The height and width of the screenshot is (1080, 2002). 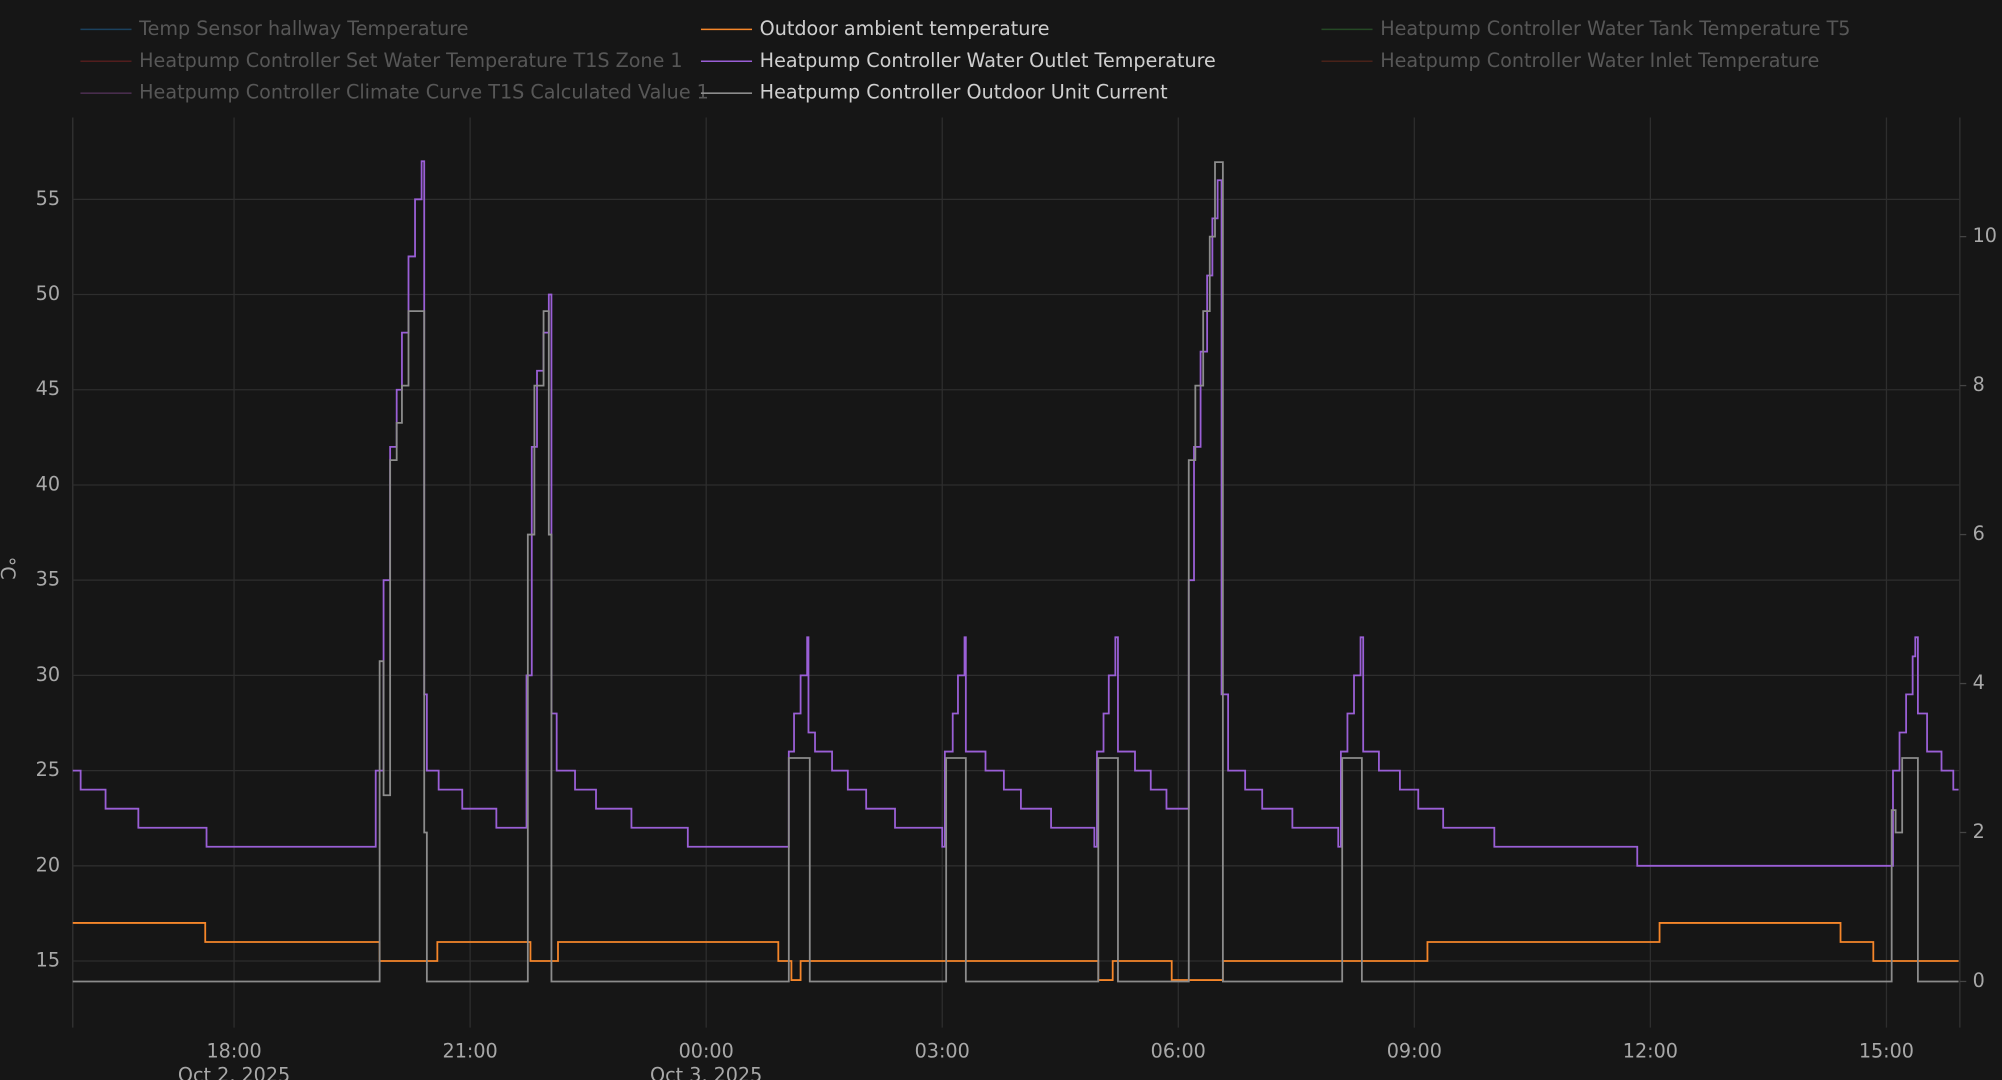 I want to click on y-tick-label: 55, so click(x=48, y=198).